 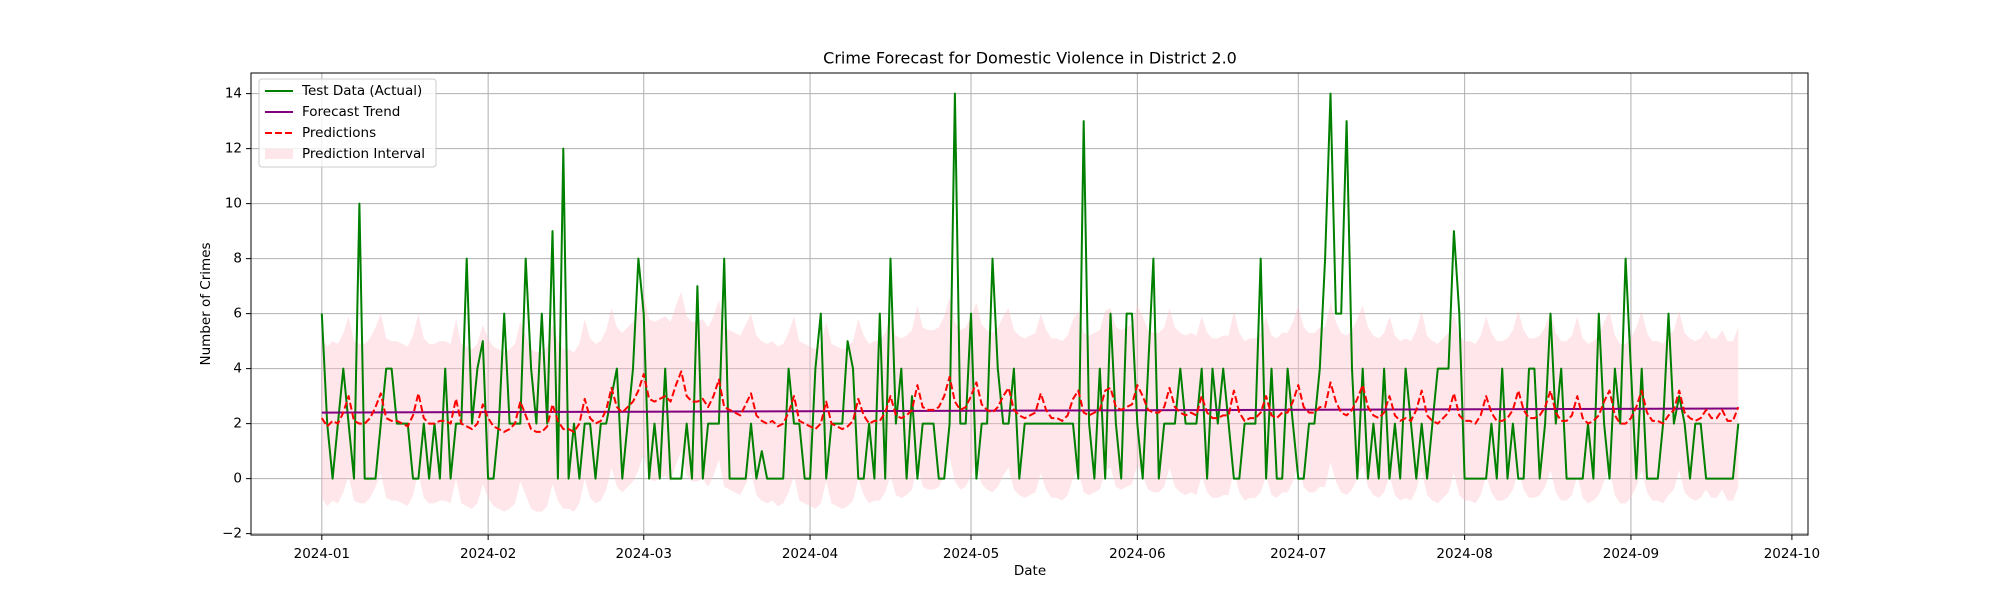 What do you see at coordinates (237, 479) in the screenshot?
I see `y-tick-label: 0` at bounding box center [237, 479].